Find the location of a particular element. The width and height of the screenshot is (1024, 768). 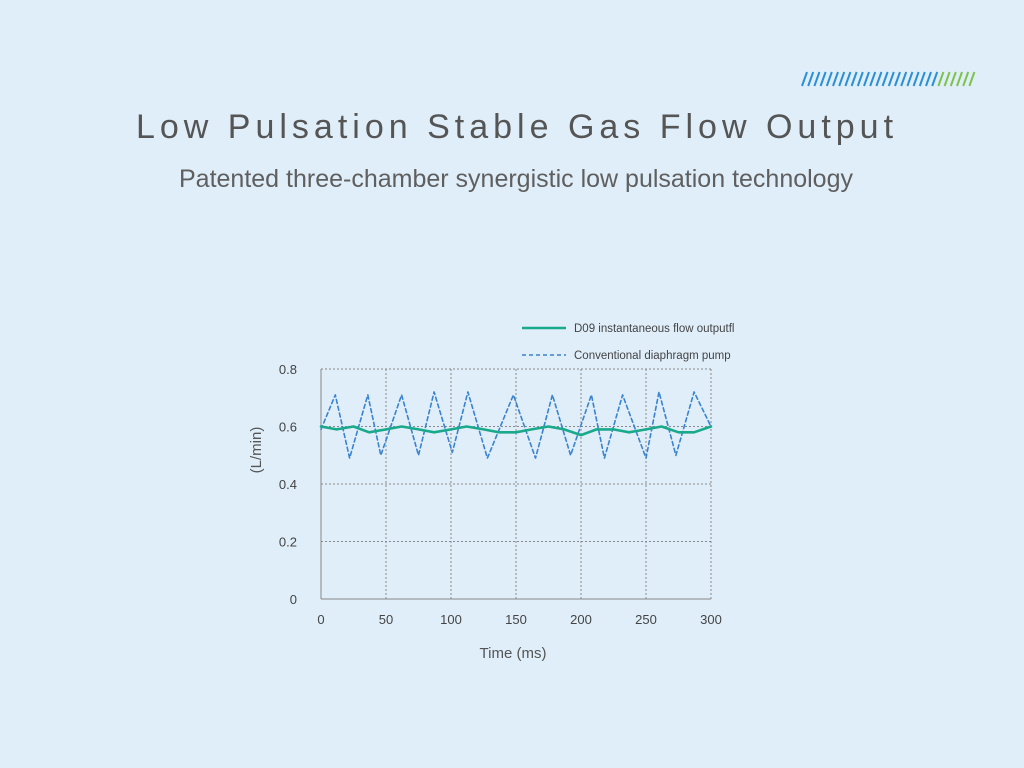

y-tick-label: 0.2 is located at coordinates (288, 542).